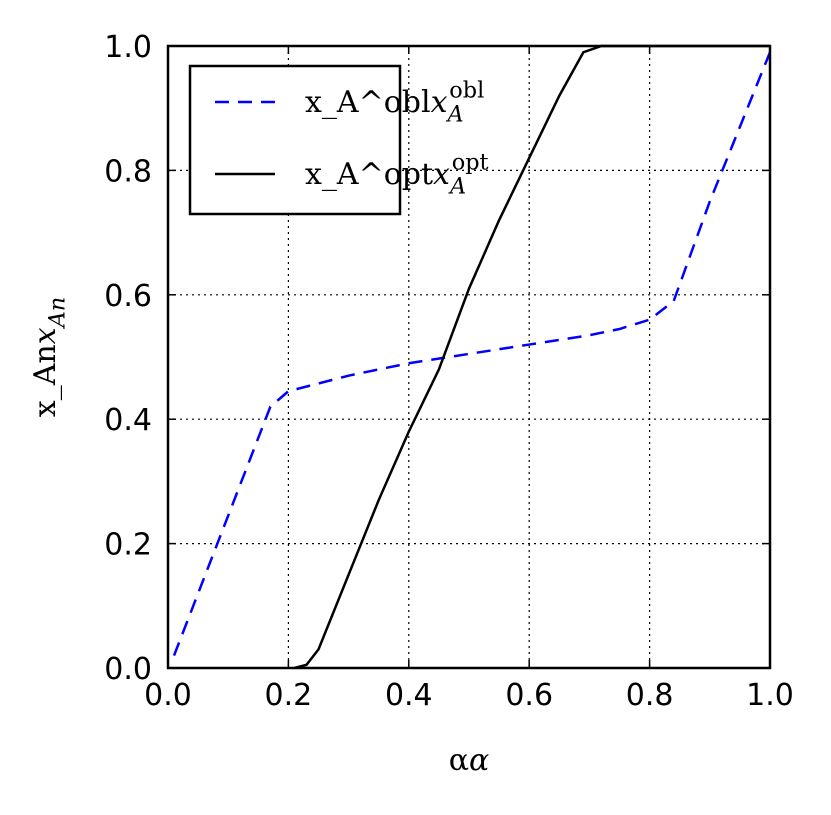  Describe the element at coordinates (650, 695) in the screenshot. I see `x-tick-label: 0.8` at that location.